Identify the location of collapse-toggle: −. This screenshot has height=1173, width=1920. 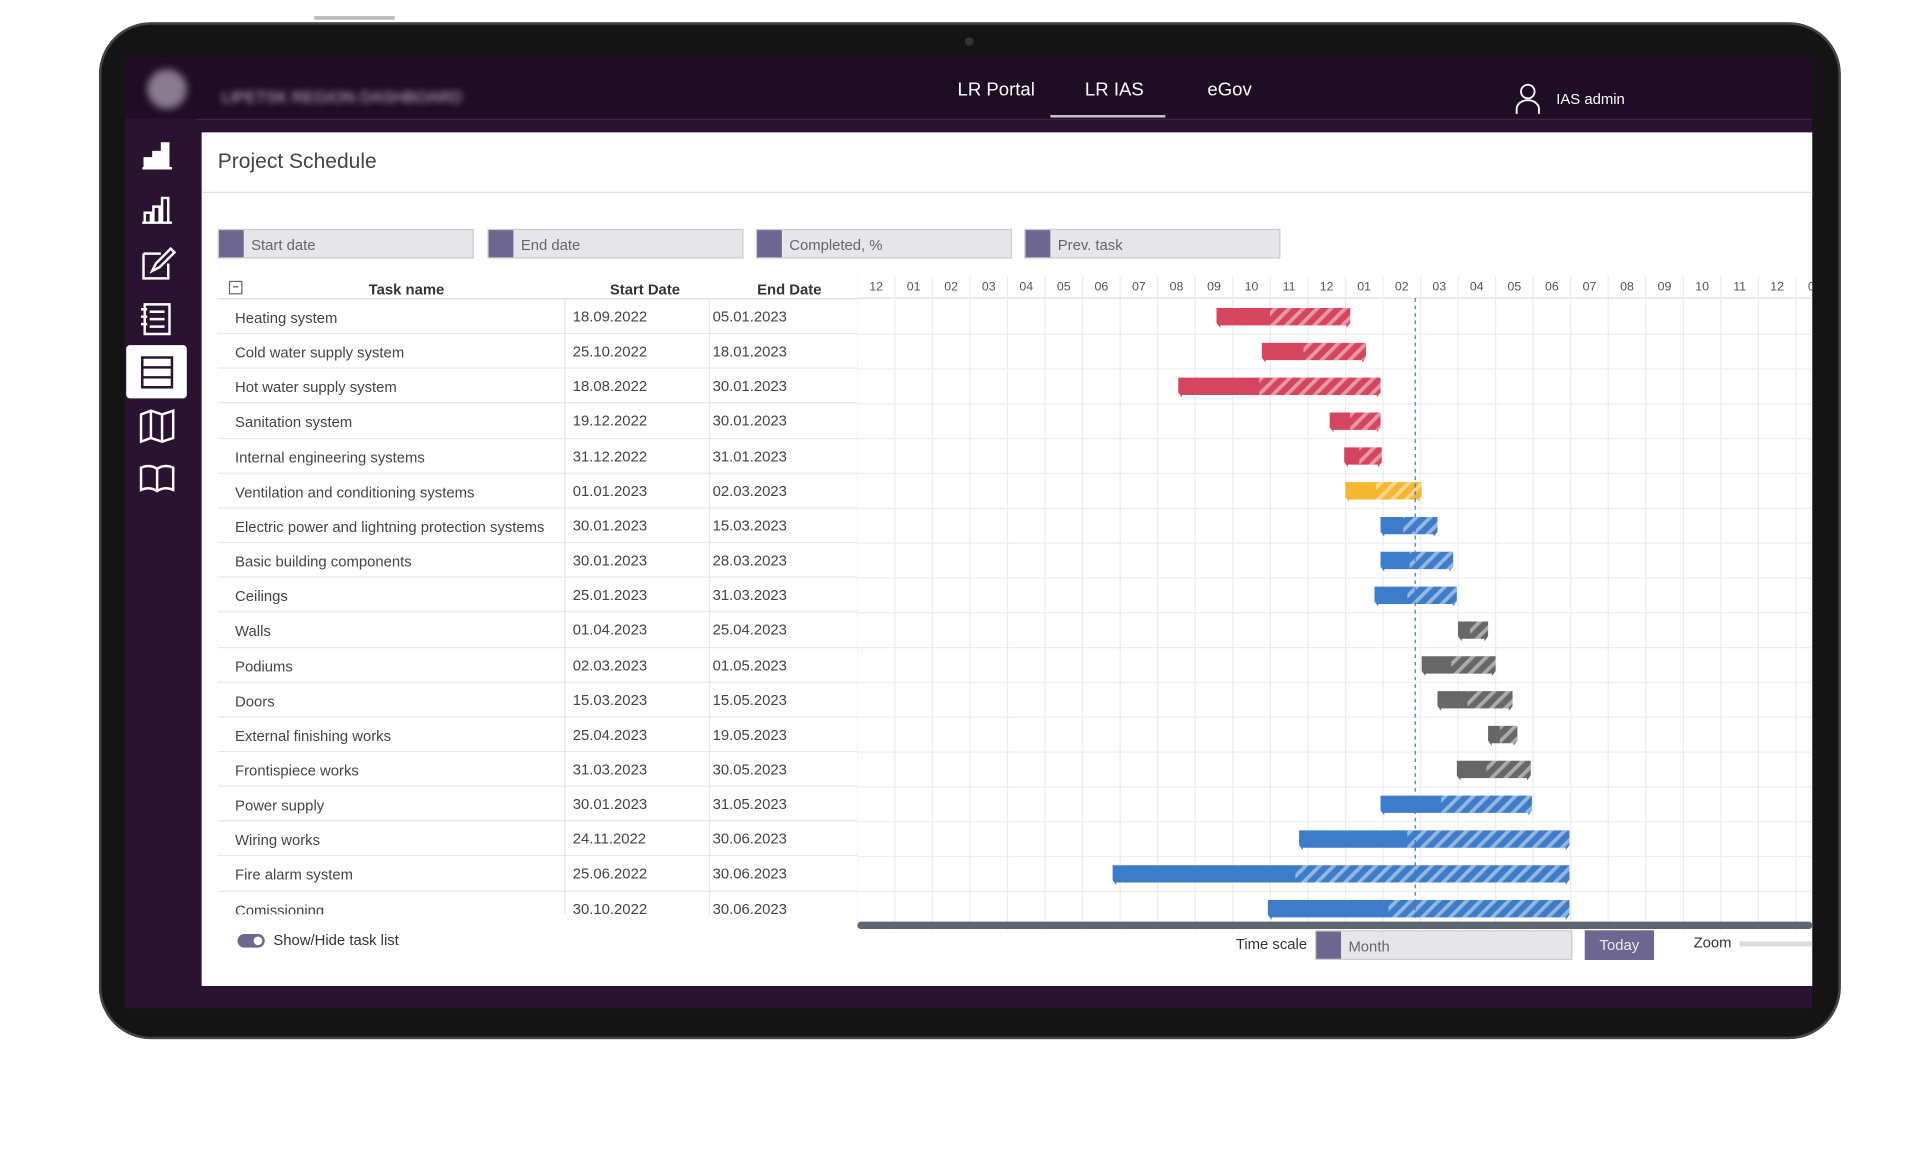
(235, 287).